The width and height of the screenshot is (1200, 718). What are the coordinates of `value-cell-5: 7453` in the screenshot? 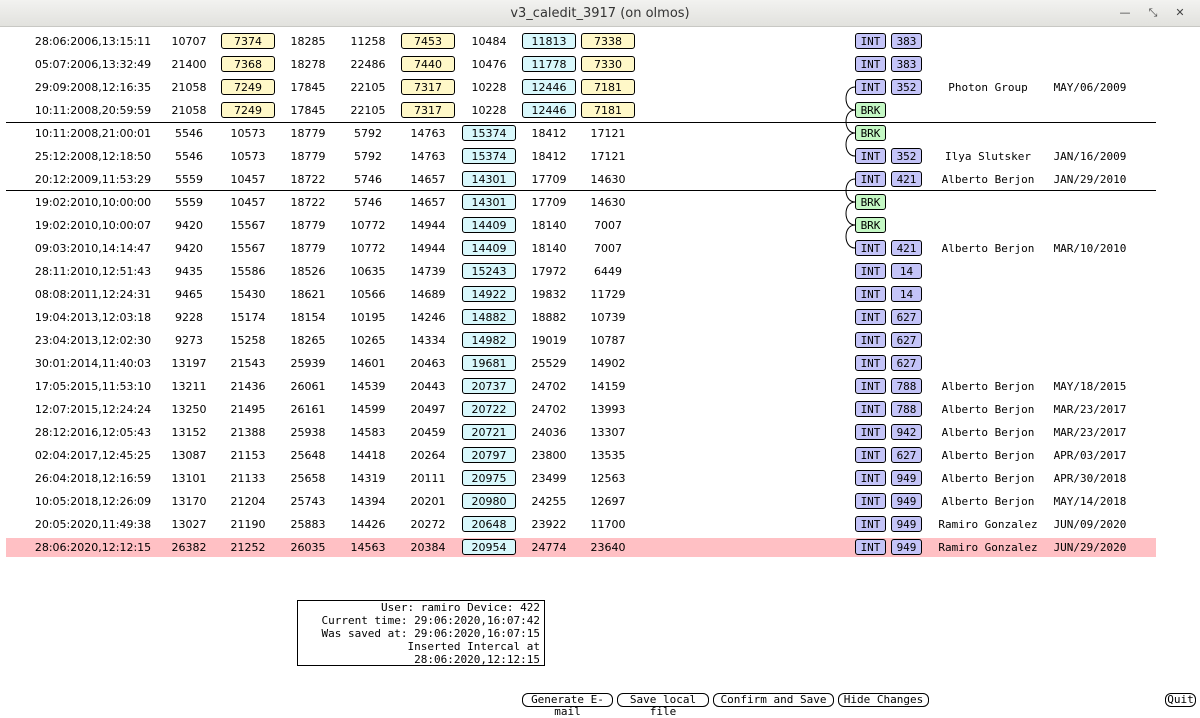 It's located at (428, 41).